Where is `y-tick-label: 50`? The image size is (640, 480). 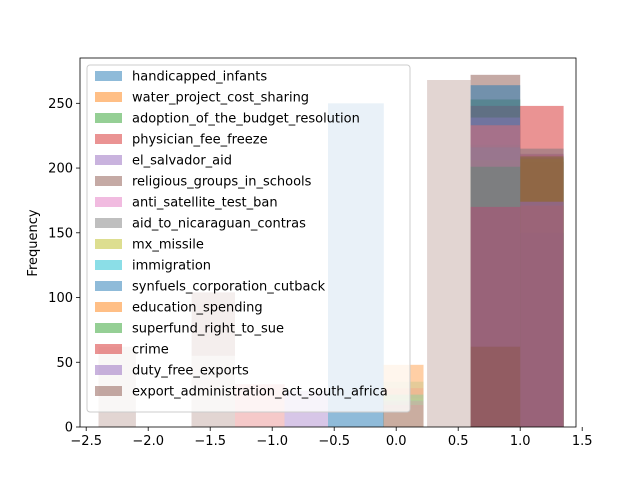
y-tick-label: 50 is located at coordinates (64, 363).